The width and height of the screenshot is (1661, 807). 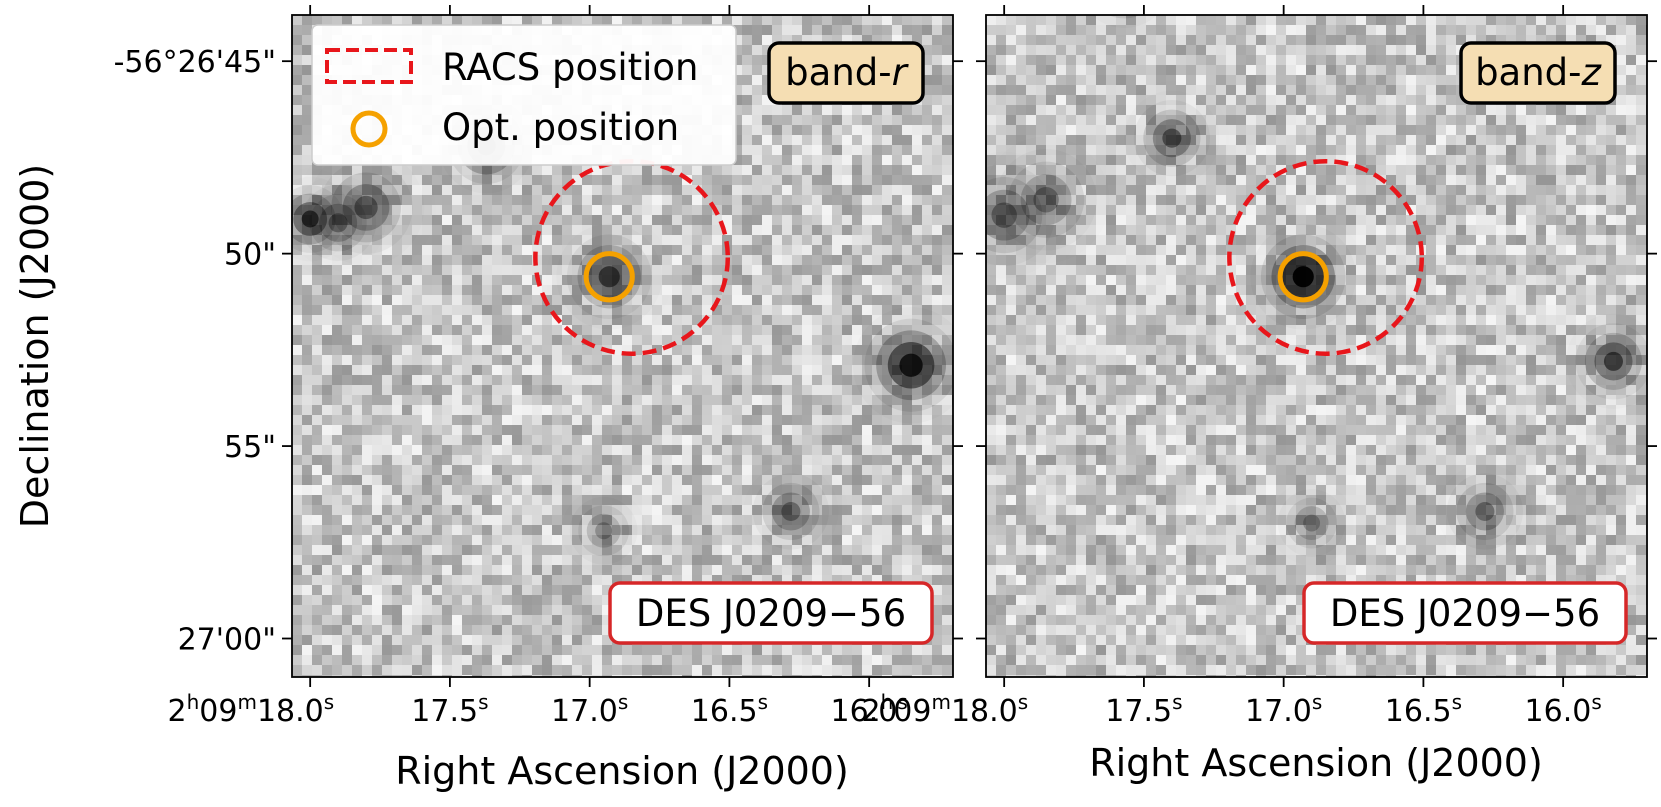 What do you see at coordinates (1316, 763) in the screenshot?
I see `xlabel-right: Right Ascension (J2000)` at bounding box center [1316, 763].